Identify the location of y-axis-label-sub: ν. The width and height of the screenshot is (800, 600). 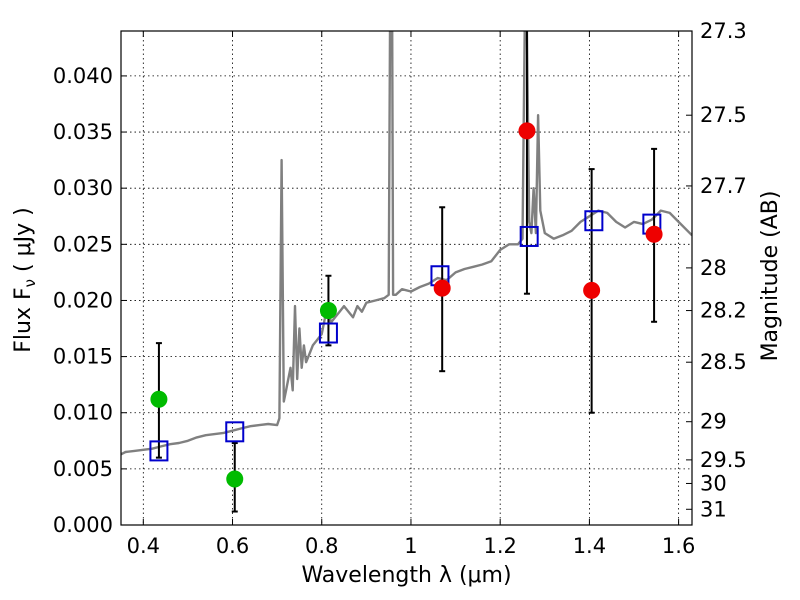
(30, 283).